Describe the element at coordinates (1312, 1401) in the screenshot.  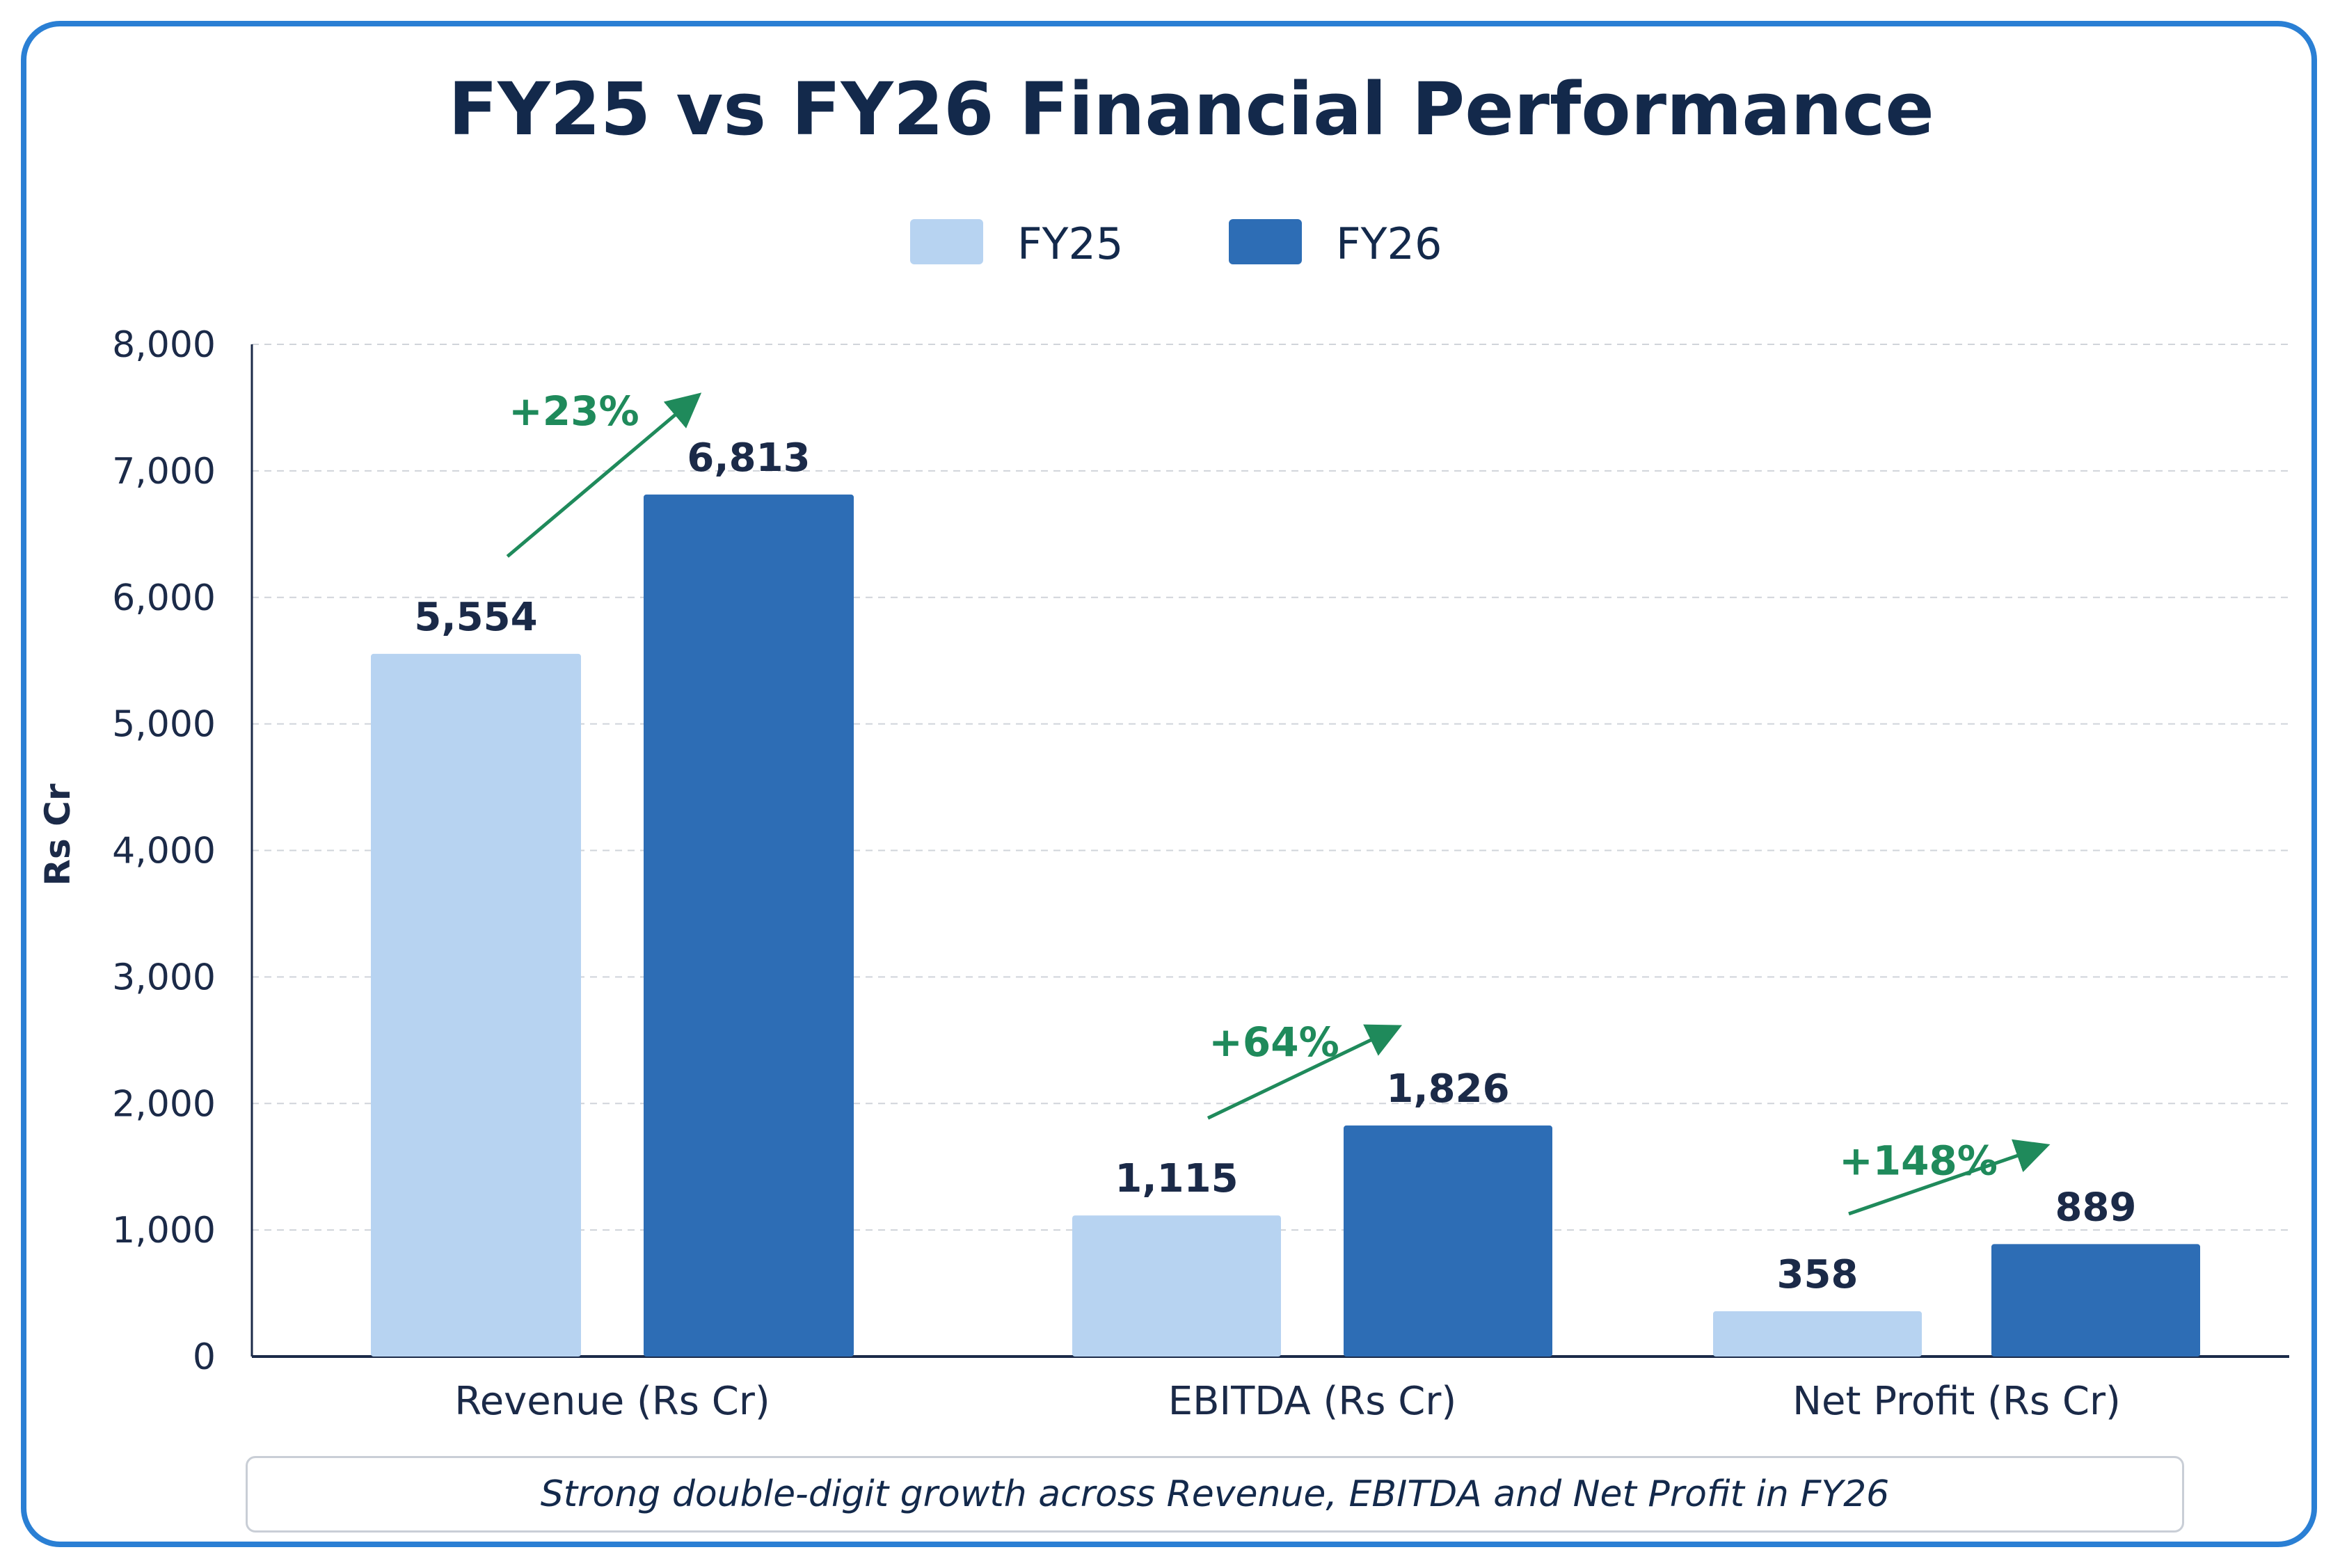
I see `category-label-1: EBITDA (Rs Cr)` at that location.